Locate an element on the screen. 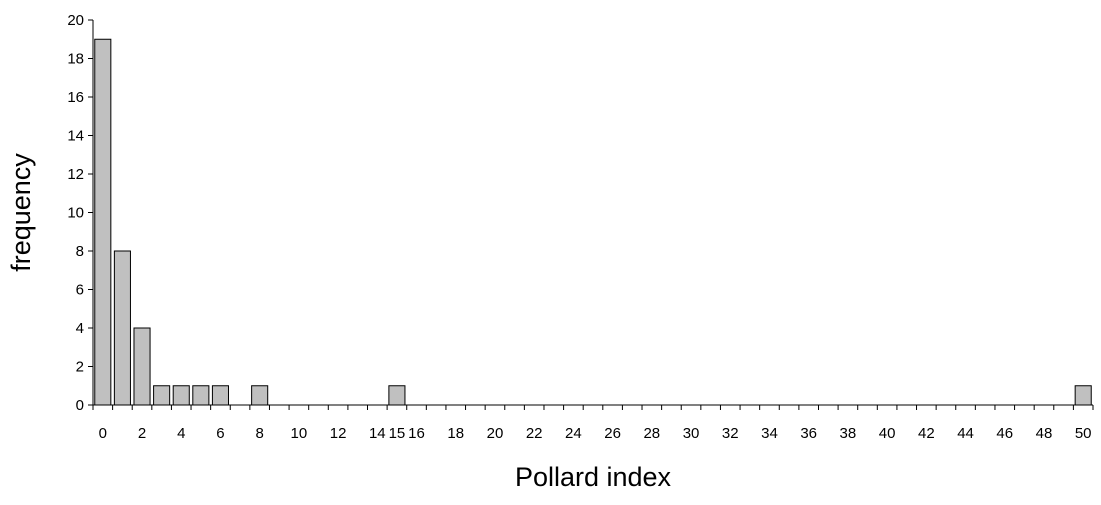 This screenshot has height=505, width=1101. y-ticks-group: 0 2 4 6 8 10 12 14 16 18 20 is located at coordinates (80, 213).